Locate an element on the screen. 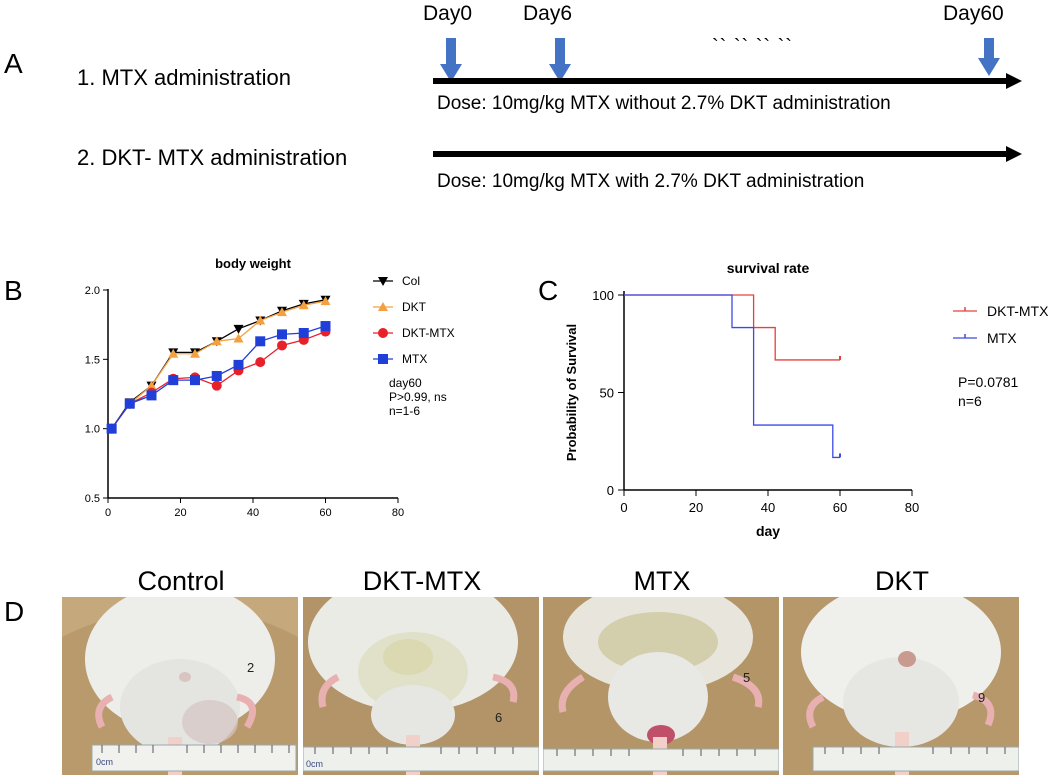  photo-title-dkt: DKT is located at coordinates (902, 581).